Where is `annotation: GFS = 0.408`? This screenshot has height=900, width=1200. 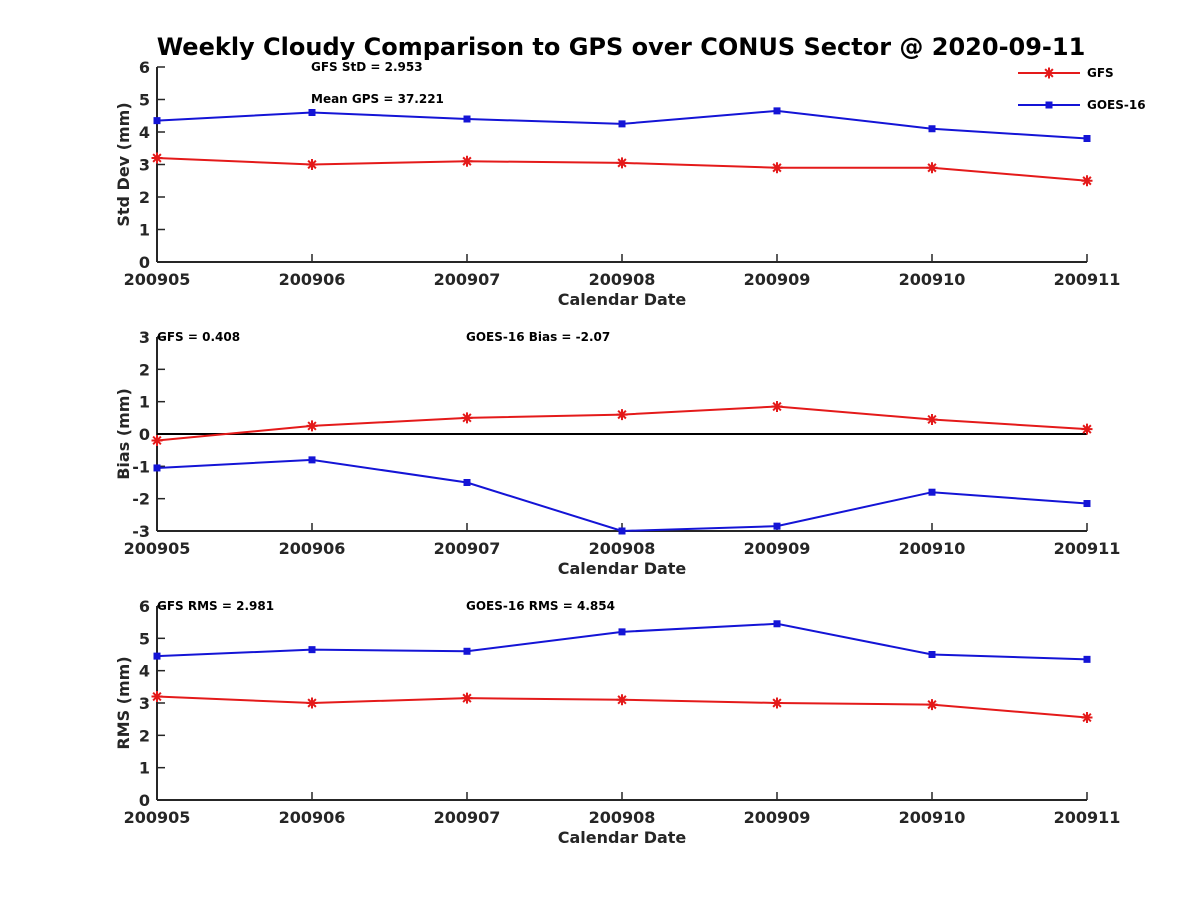
annotation: GFS = 0.408 is located at coordinates (198, 337).